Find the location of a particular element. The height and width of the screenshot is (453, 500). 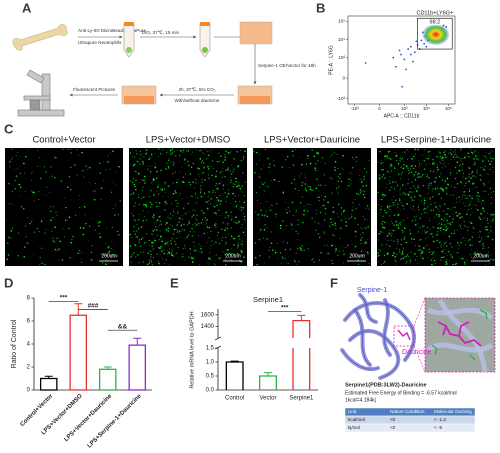

bar is located at coordinates (78, 352).